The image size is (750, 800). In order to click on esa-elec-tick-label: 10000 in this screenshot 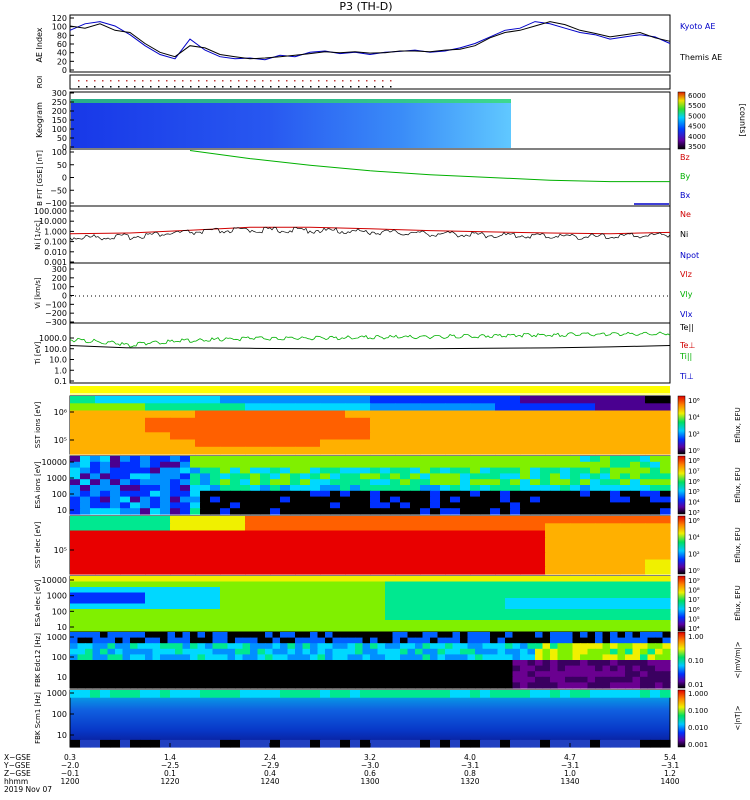, I will do `click(54, 580)`.